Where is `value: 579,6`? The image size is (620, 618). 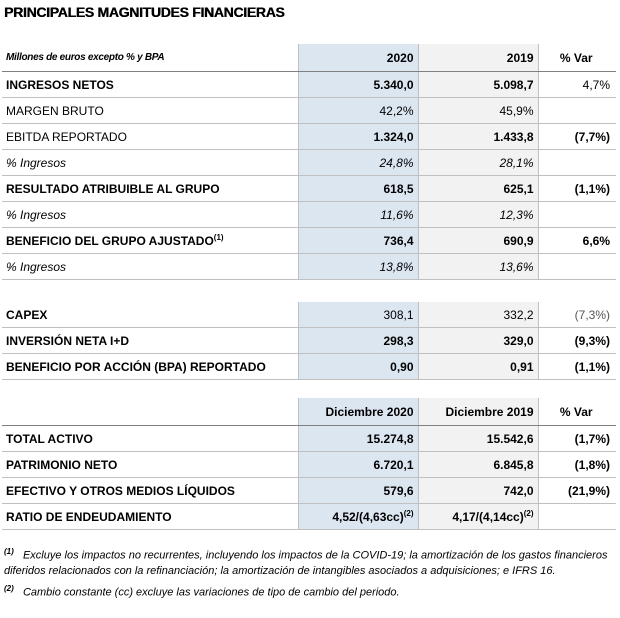 value: 579,6 is located at coordinates (398, 490).